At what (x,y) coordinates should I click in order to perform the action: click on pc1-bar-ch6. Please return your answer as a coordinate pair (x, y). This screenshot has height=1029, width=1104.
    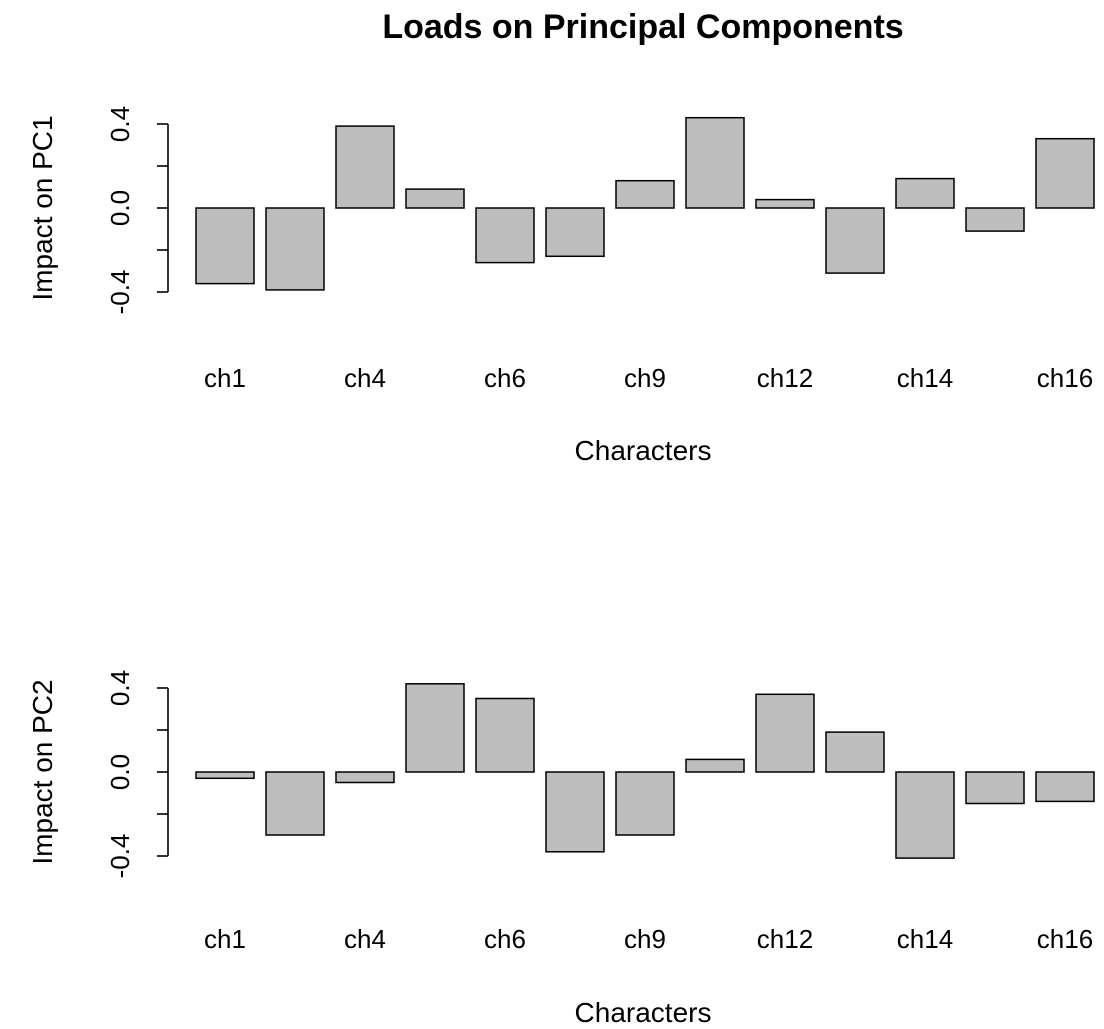
    Looking at the image, I should click on (505, 235).